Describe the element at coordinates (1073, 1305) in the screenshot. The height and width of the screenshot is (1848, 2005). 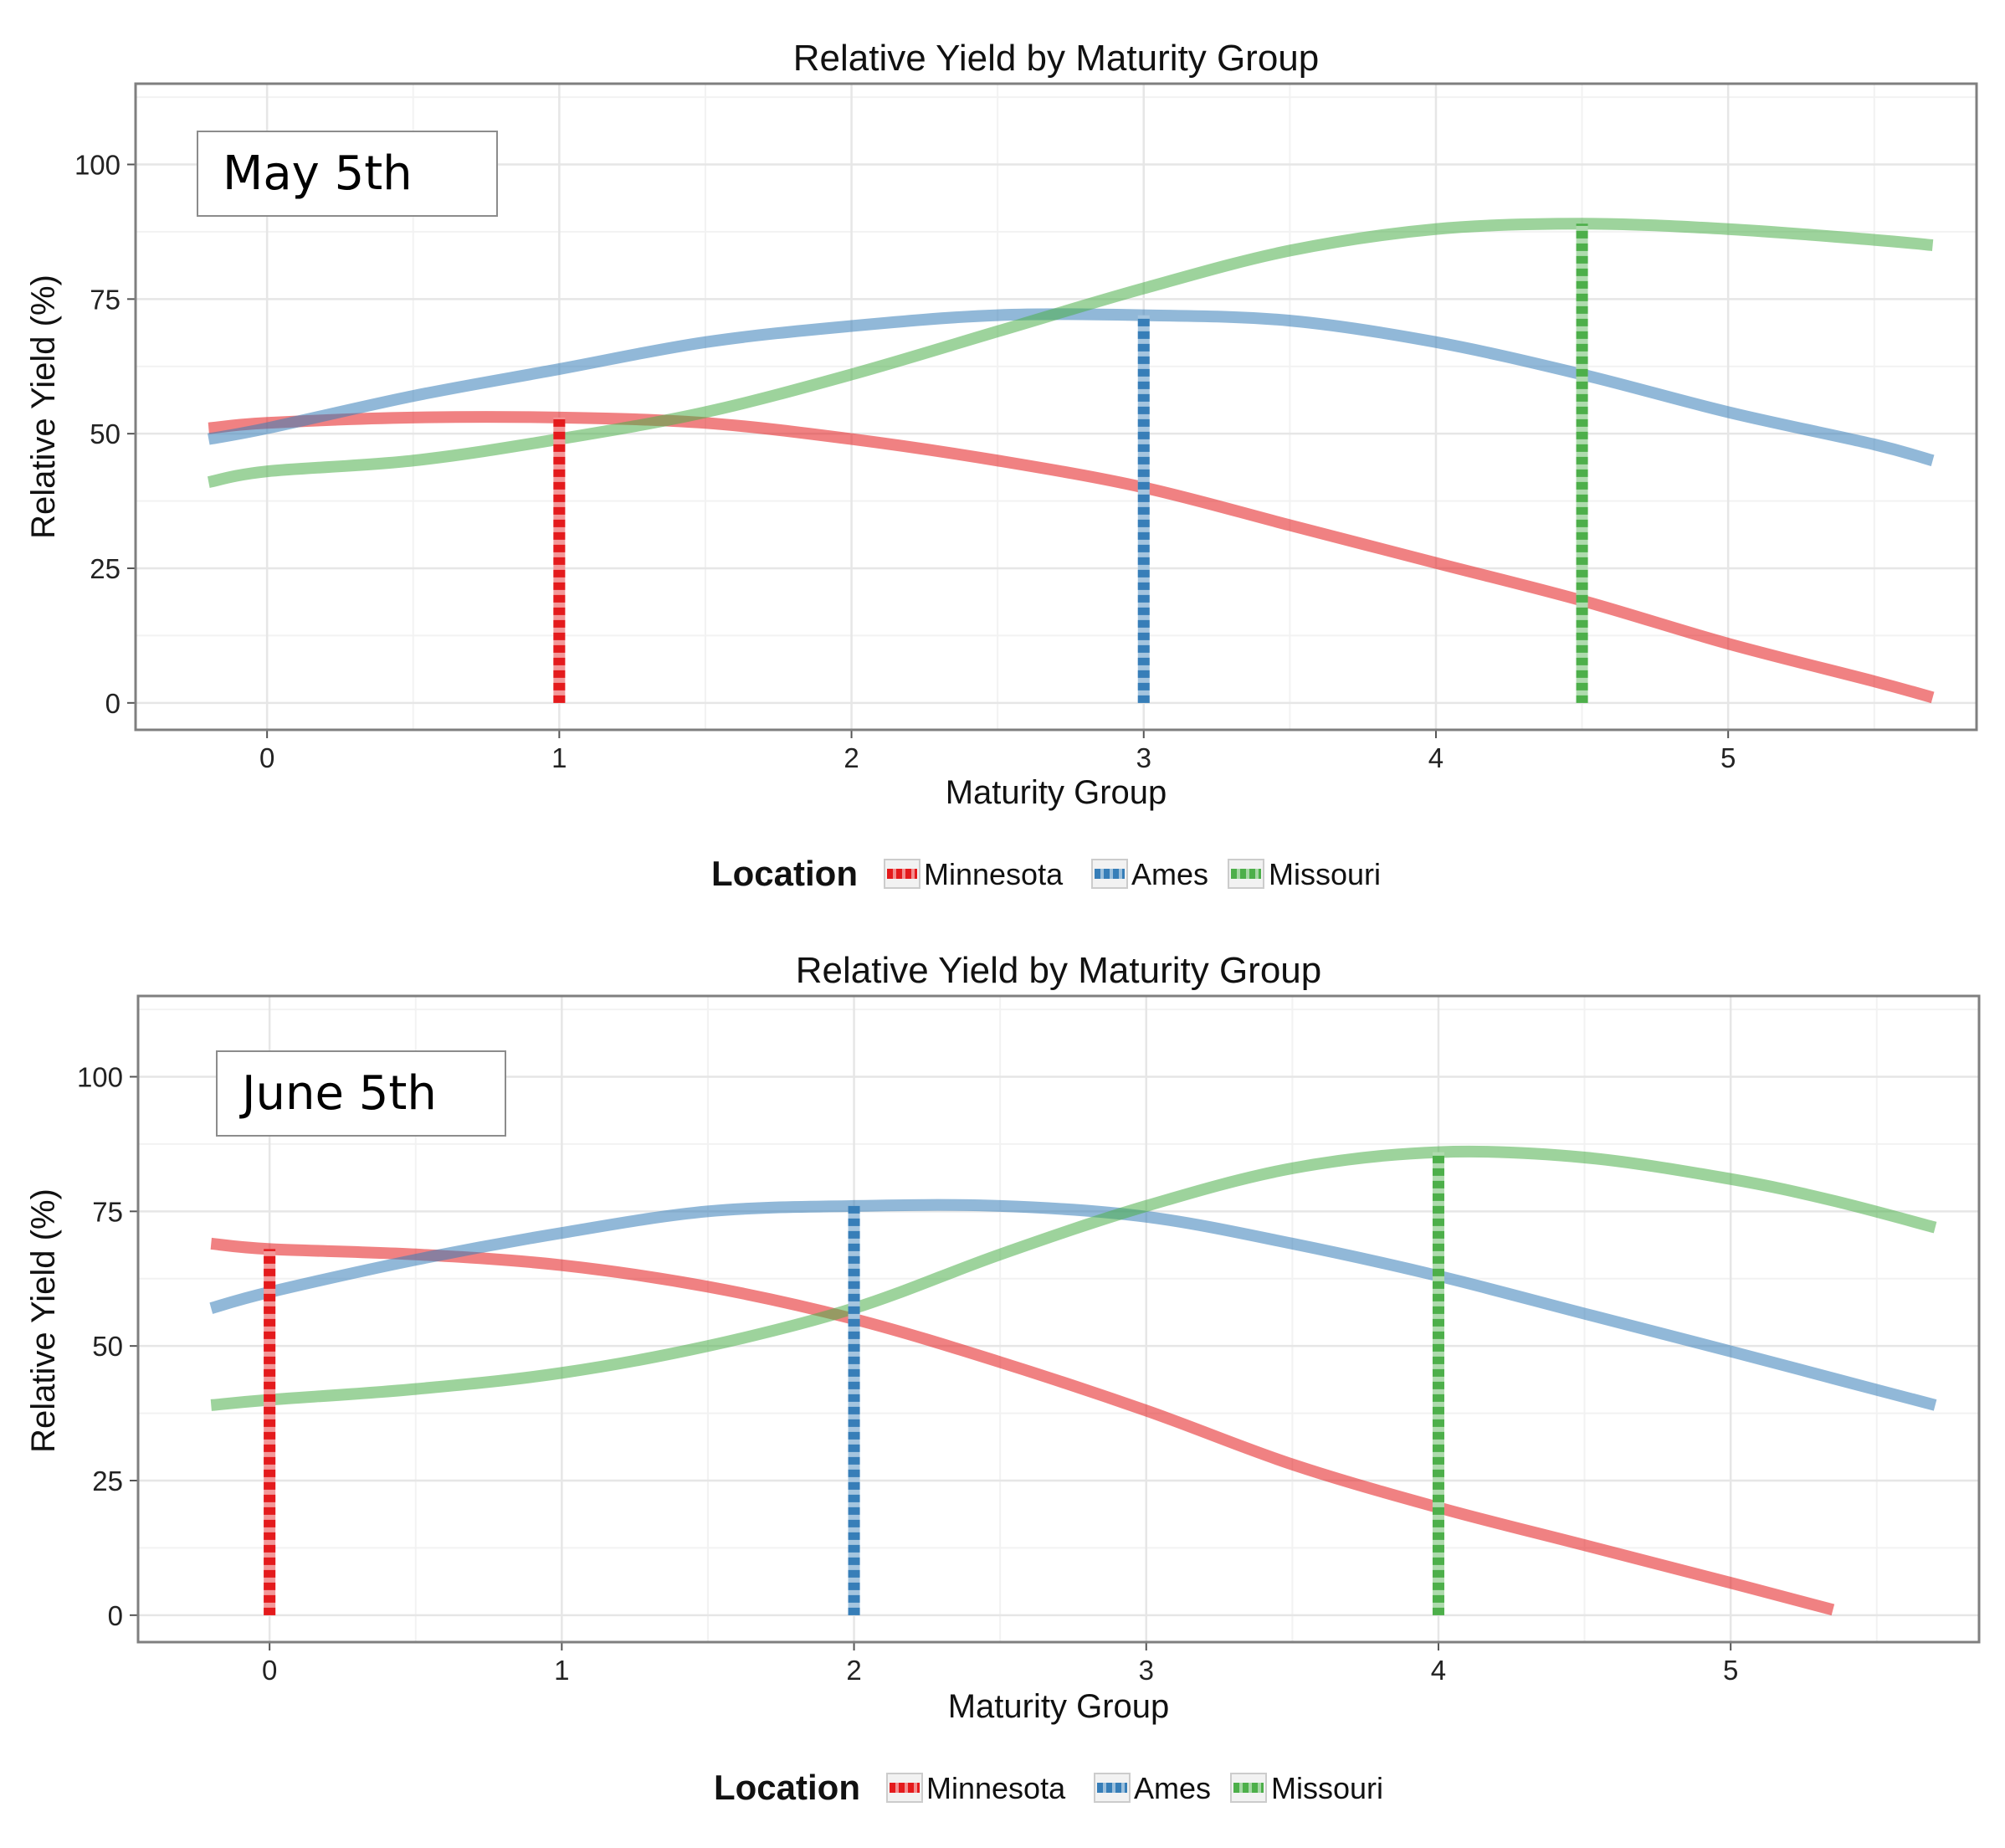
I see `series-line-ames` at that location.